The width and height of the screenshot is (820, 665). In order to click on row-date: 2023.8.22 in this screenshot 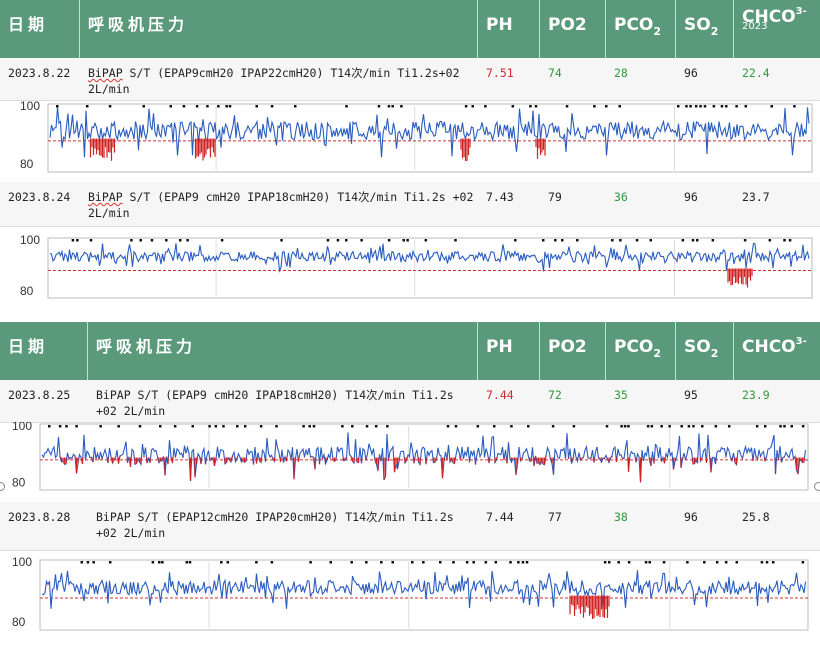, I will do `click(39, 73)`.